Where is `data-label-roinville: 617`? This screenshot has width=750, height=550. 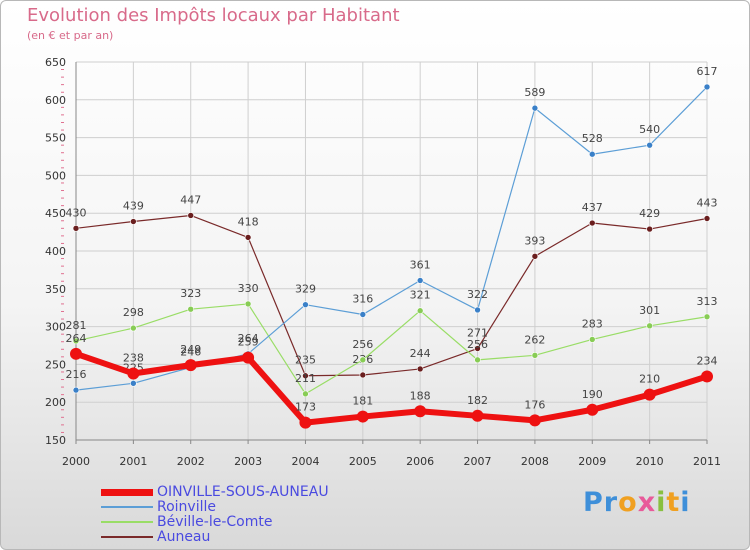 data-label-roinville: 617 is located at coordinates (707, 71).